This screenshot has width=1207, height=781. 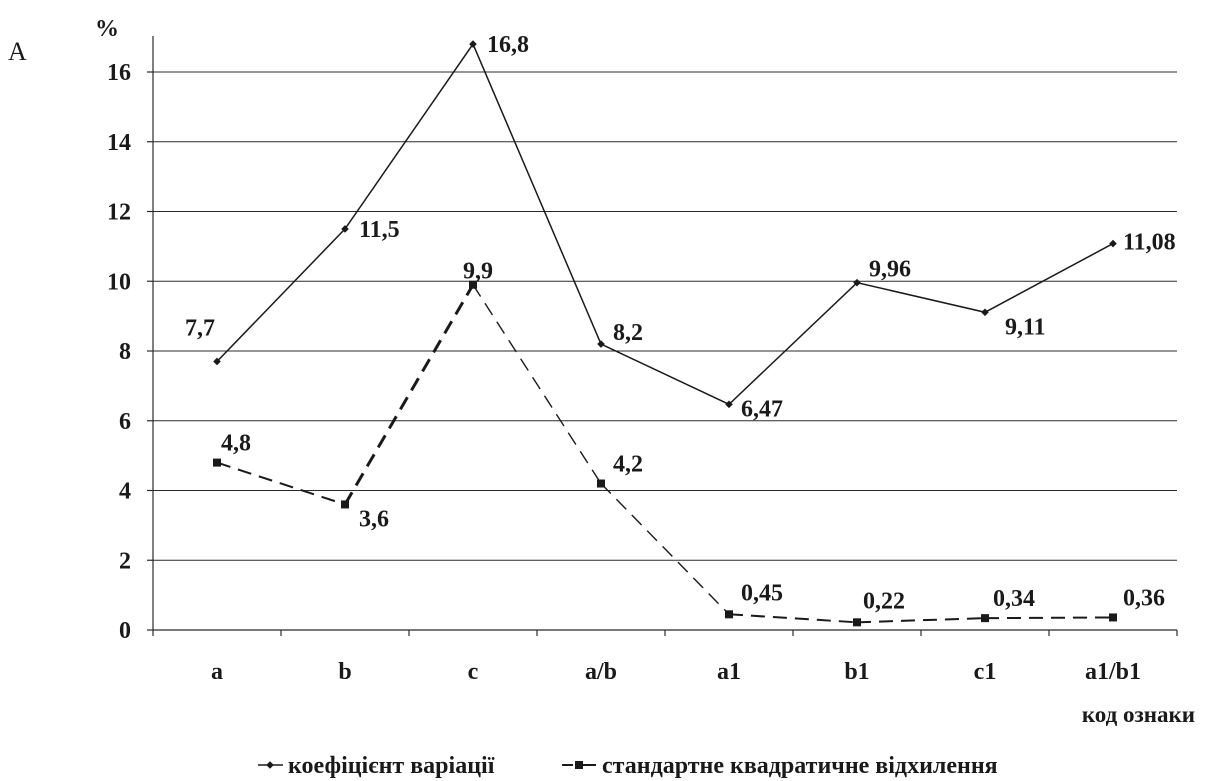 I want to click on y-tick-label: 4, so click(x=125, y=492).